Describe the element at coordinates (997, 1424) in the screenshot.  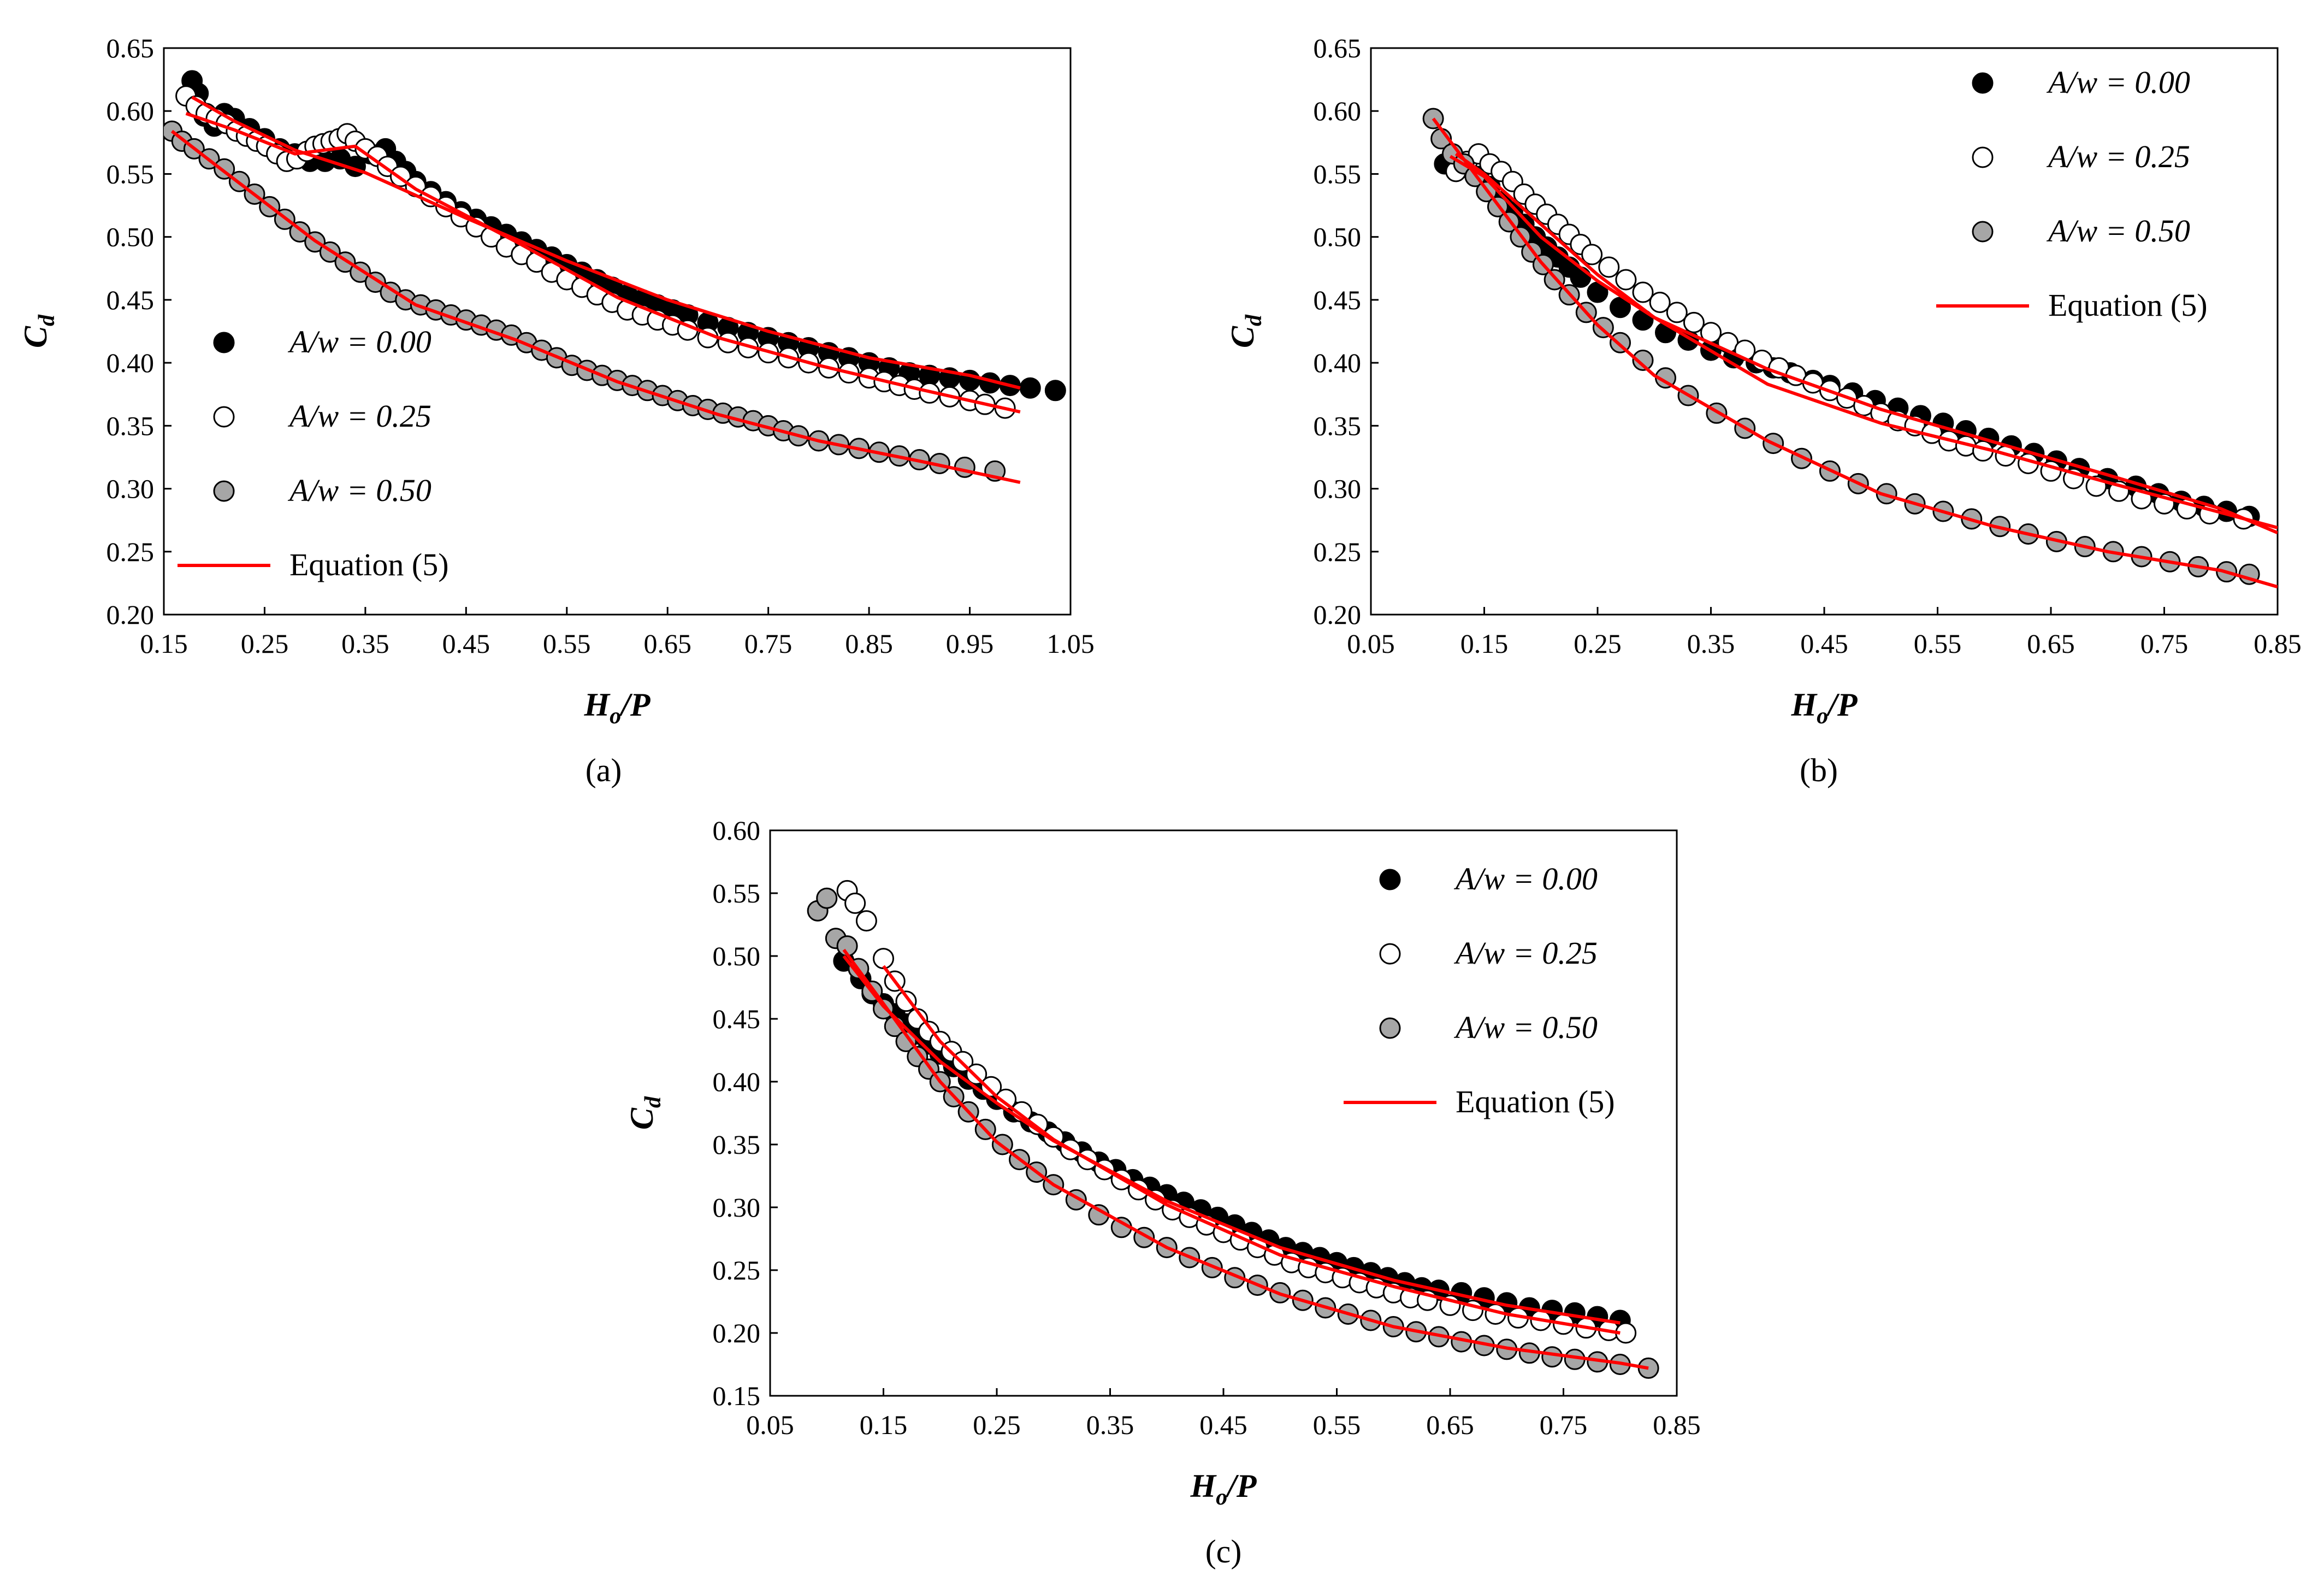
I see `x-tick-label: 0.25` at that location.